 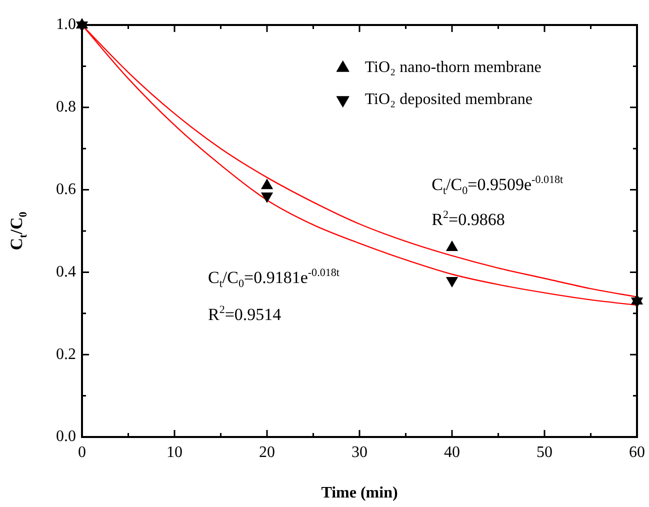 What do you see at coordinates (267, 453) in the screenshot?
I see `x-tick-label: 20` at bounding box center [267, 453].